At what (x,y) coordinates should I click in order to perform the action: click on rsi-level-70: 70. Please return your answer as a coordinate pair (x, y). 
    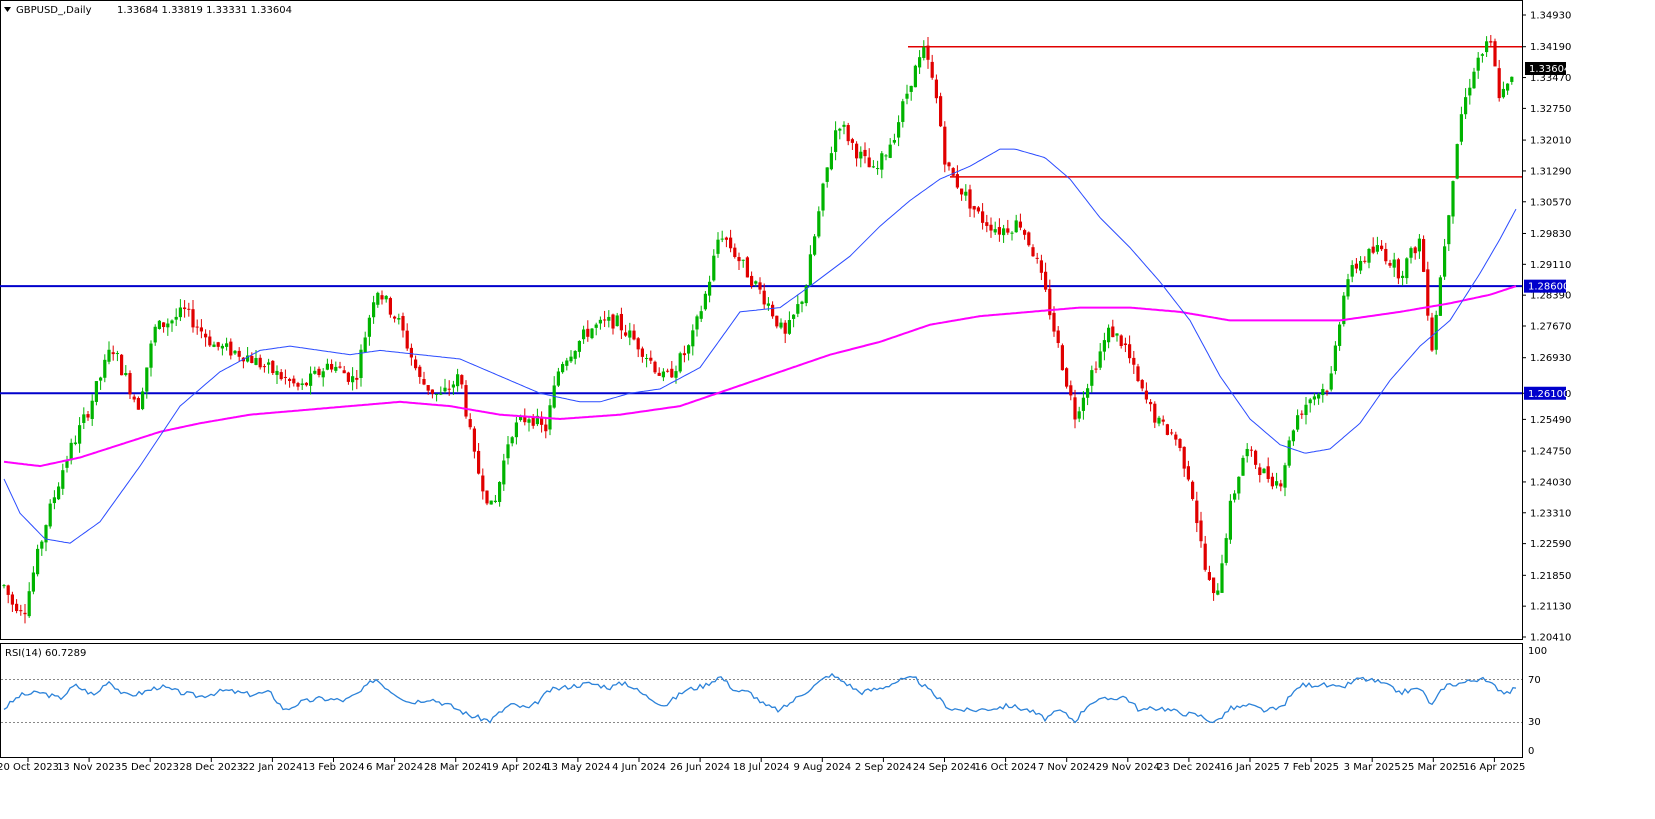
    Looking at the image, I should click on (1534, 680).